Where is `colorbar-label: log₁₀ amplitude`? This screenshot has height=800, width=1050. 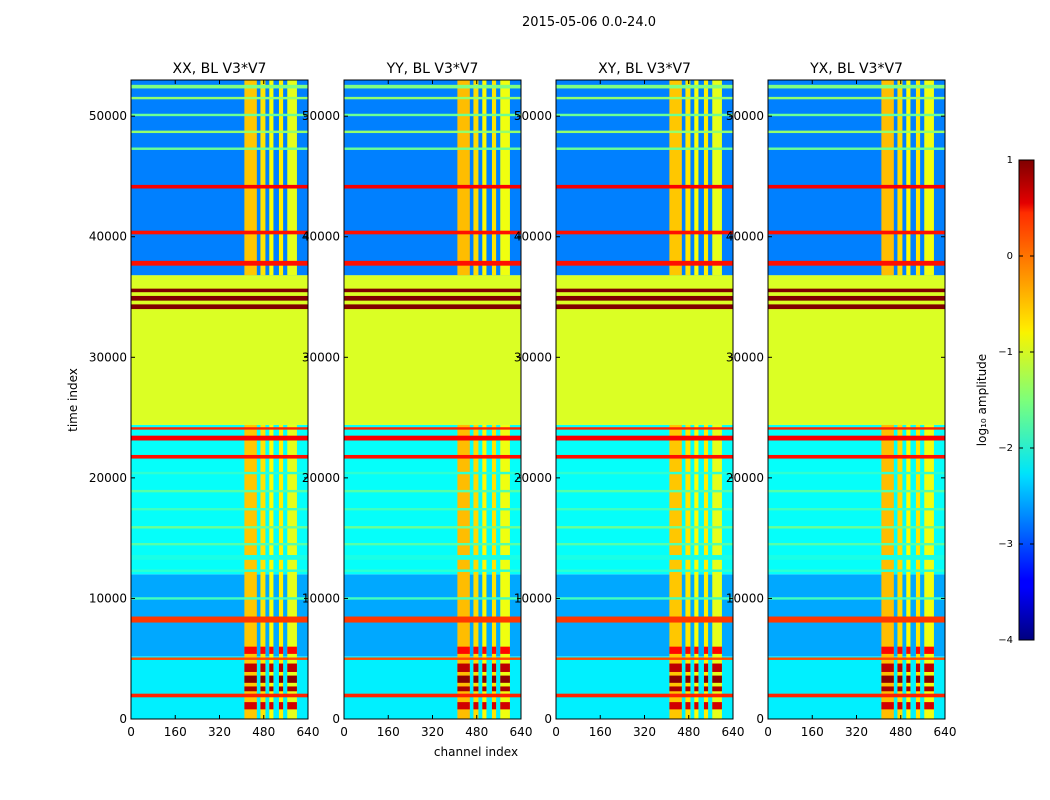 colorbar-label: log₁₀ amplitude is located at coordinates (982, 400).